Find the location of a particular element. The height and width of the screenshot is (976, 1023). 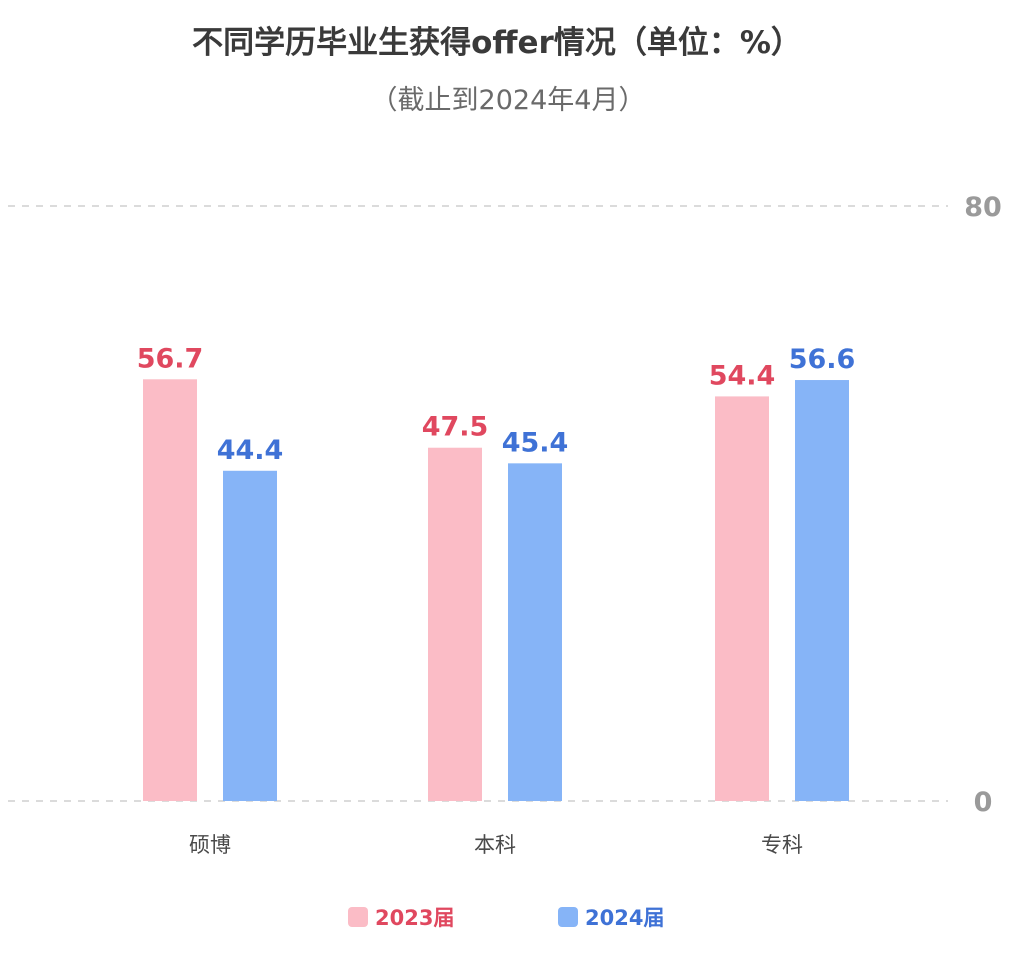

x-tick-label: 硕博 is located at coordinates (210, 845).